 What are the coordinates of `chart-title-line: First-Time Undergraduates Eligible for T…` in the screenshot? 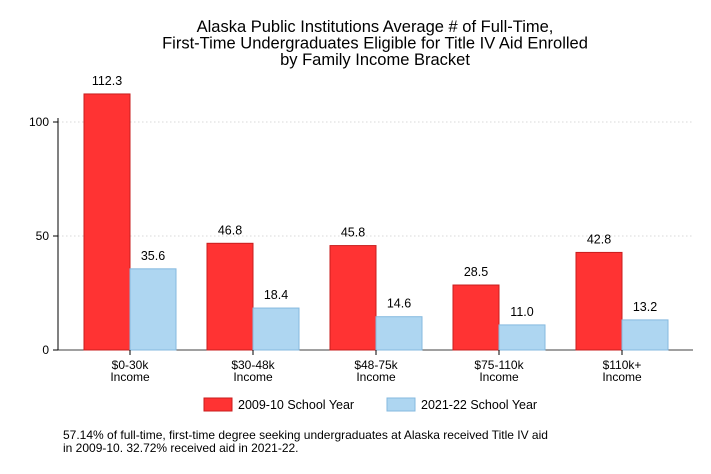 It's located at (375, 44).